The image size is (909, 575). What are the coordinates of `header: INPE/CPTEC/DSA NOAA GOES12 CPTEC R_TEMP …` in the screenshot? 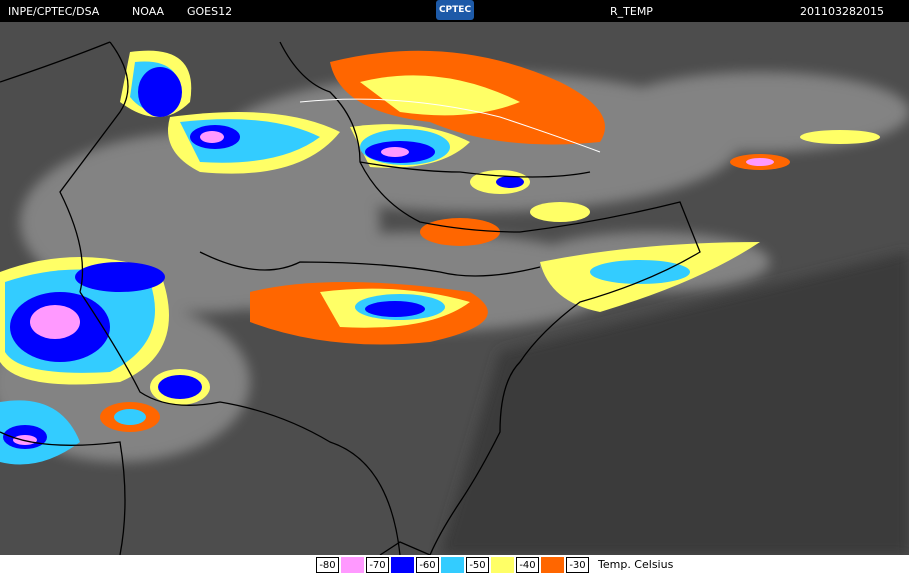 It's located at (454, 11).